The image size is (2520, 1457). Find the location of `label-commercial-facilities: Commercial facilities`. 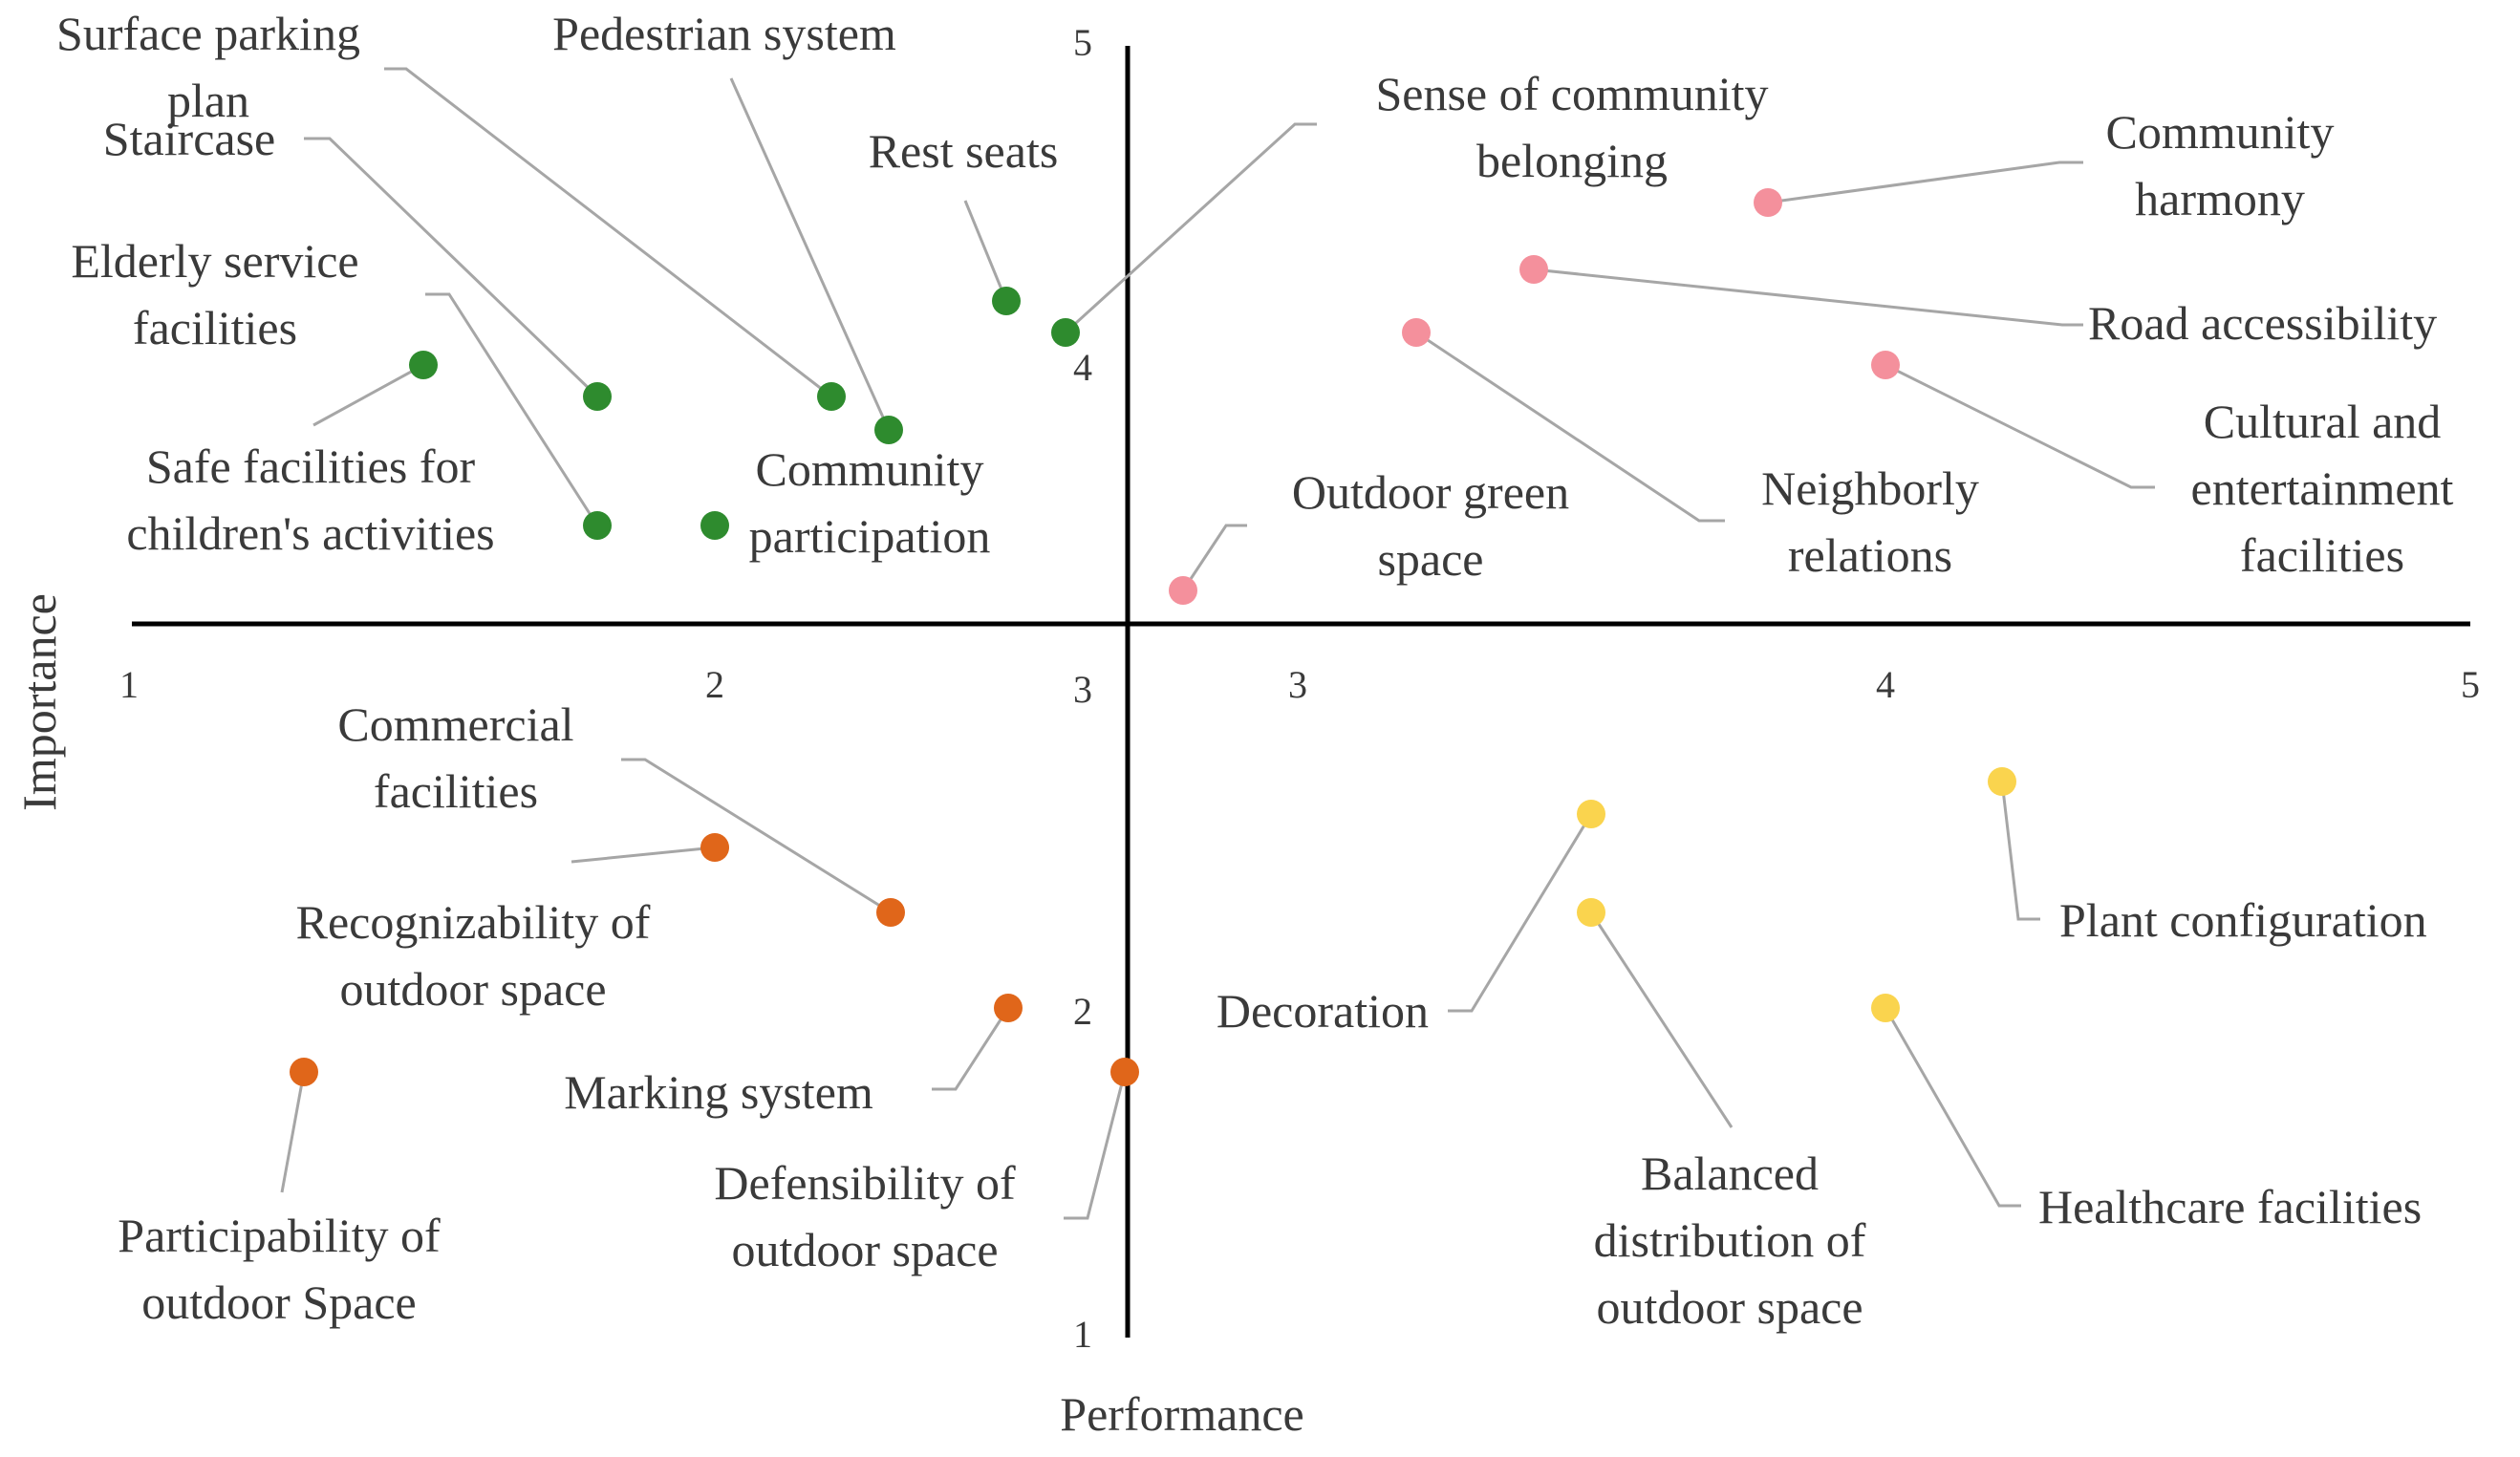

label-commercial-facilities: Commercial facilities is located at coordinates (455, 757).